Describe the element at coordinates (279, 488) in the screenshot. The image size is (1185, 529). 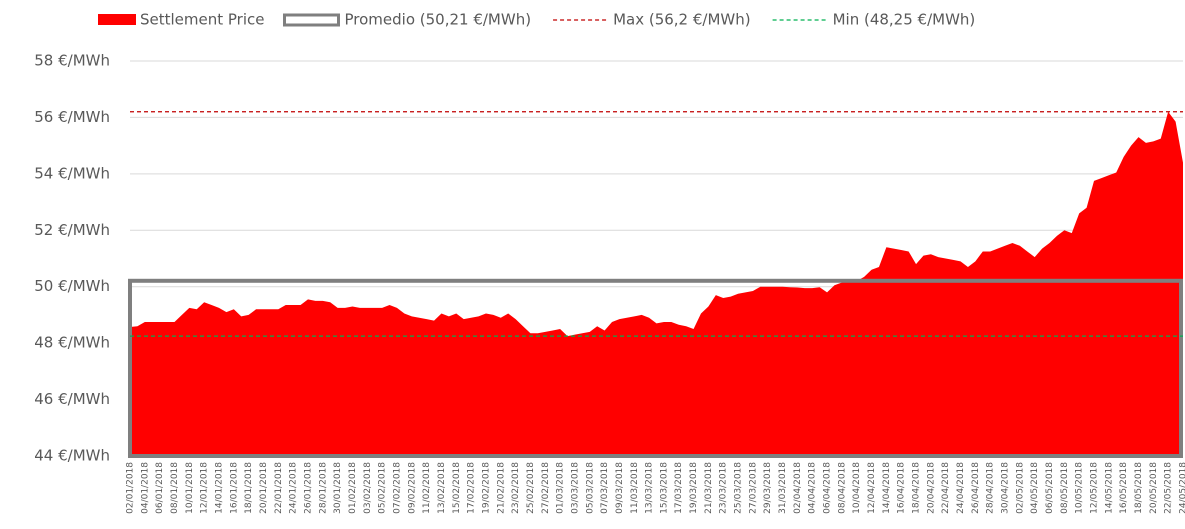
I see `x-tick-label: 22/01/2018` at that location.